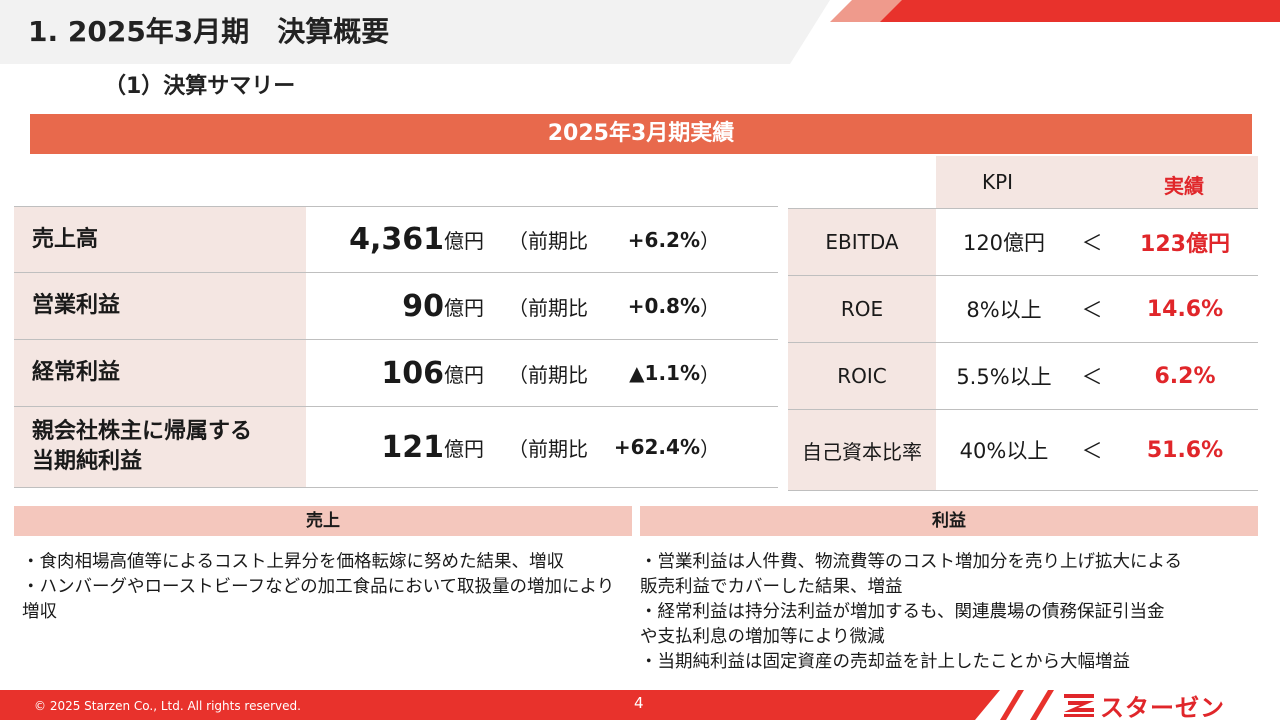  What do you see at coordinates (412, 447) in the screenshot?
I see `value-number: 121` at bounding box center [412, 447].